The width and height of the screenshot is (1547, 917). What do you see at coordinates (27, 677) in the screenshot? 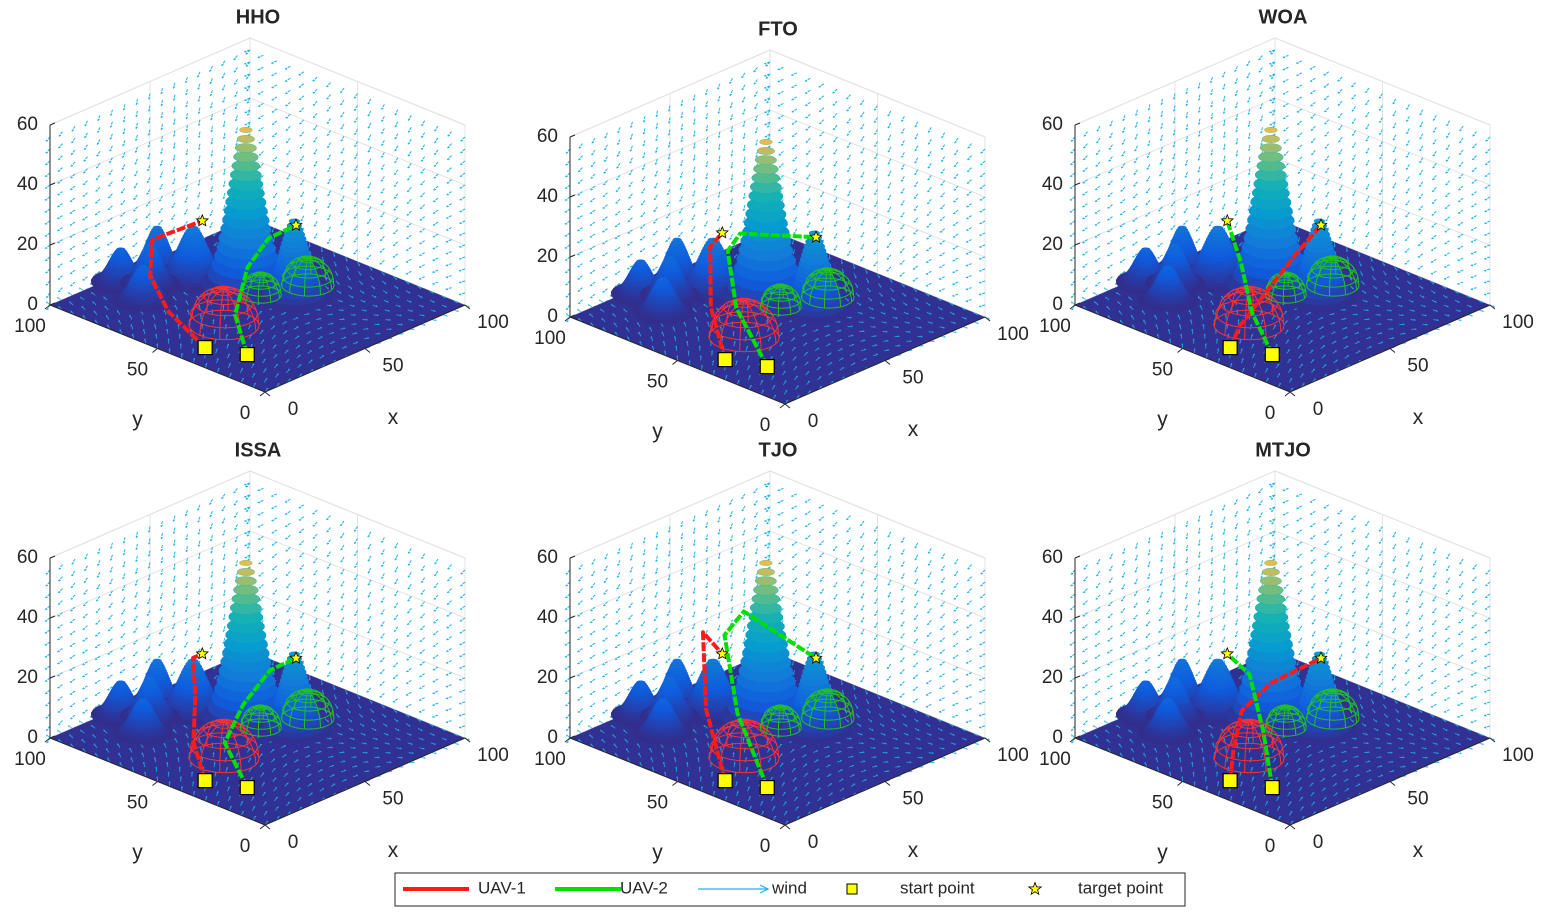
I see `z-tick-label: 20` at bounding box center [27, 677].